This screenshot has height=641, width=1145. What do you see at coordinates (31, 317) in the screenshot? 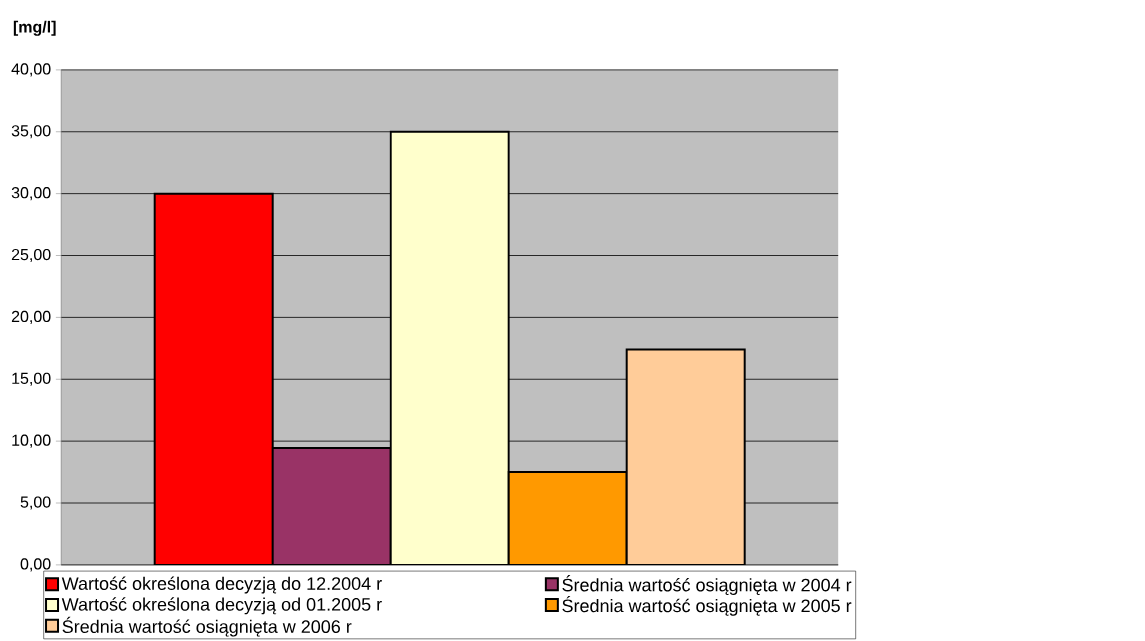
I see `y-tick-label: 20,00` at bounding box center [31, 317].